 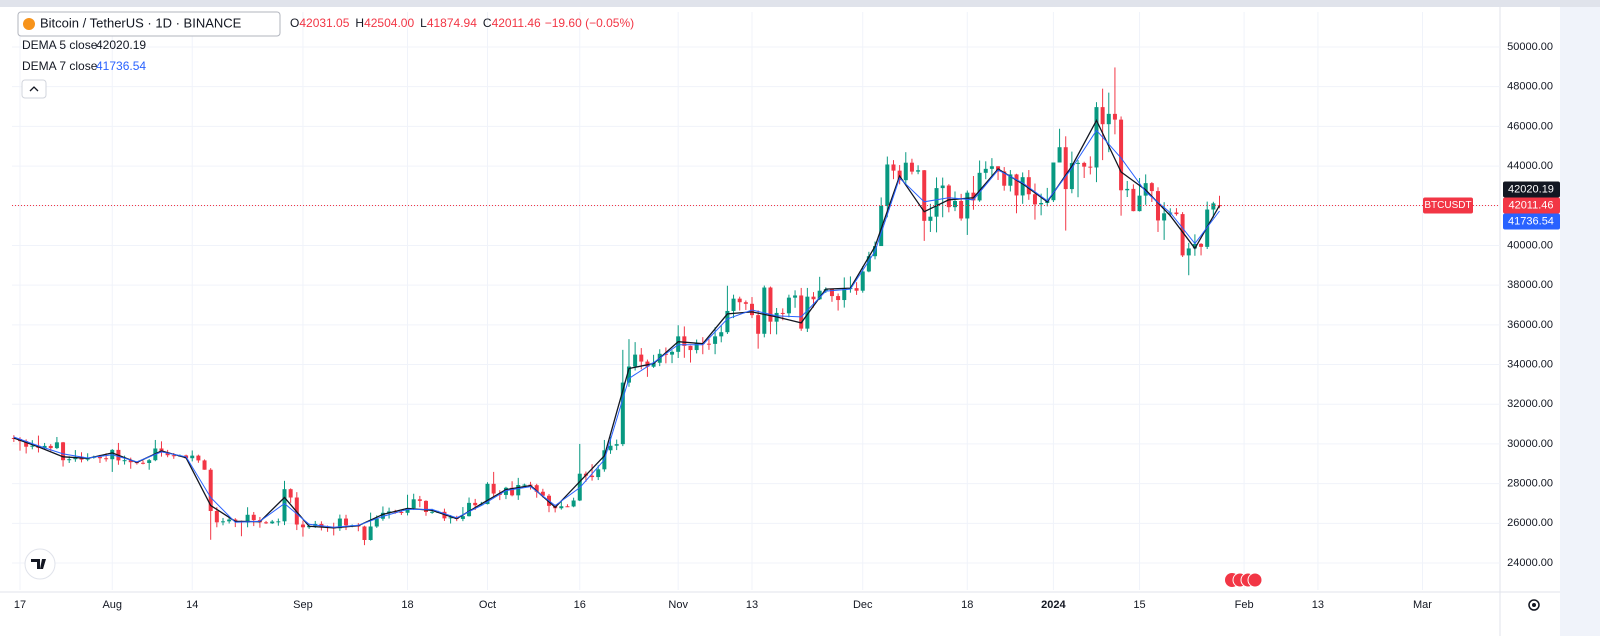 I want to click on symbol-title: Bitcoin / TetherUS · 1D · BINANCE, so click(x=141, y=22).